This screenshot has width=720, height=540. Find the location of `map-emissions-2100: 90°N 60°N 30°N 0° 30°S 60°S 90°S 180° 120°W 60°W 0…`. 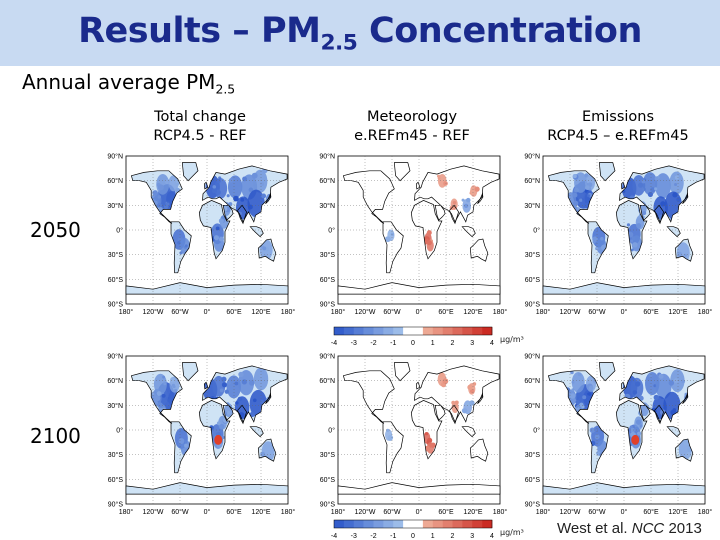

map-emissions-2100: 90°N 60°N 30°N 0° 30°S 60°S 90°S 180° 120°W 60°W 0… is located at coordinates (615, 434).